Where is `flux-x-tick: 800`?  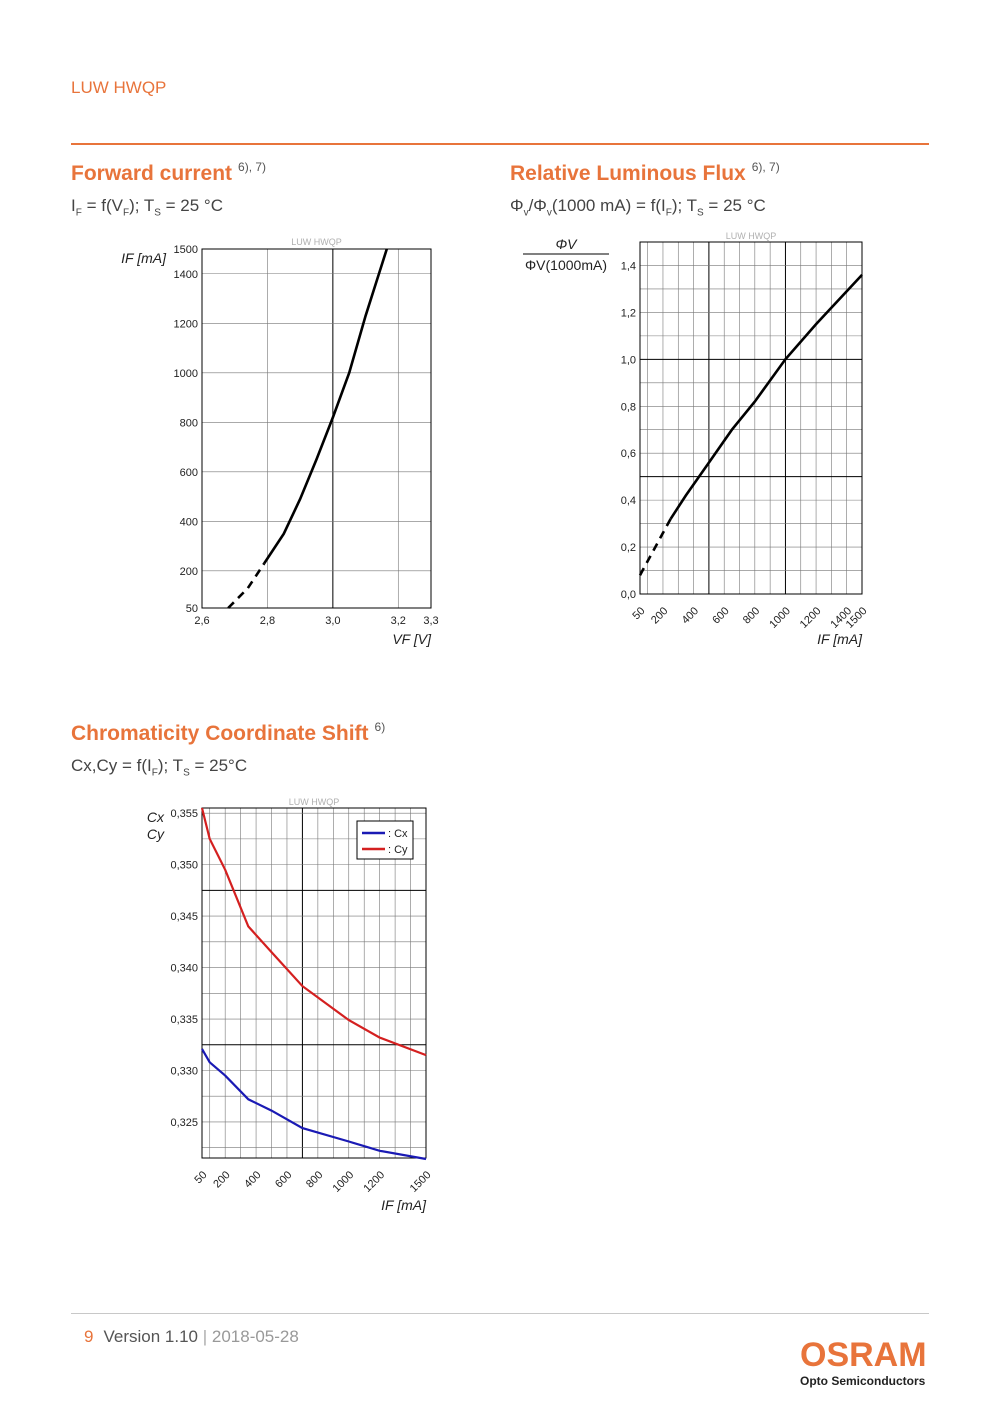
flux-x-tick: 800 is located at coordinates (751, 615).